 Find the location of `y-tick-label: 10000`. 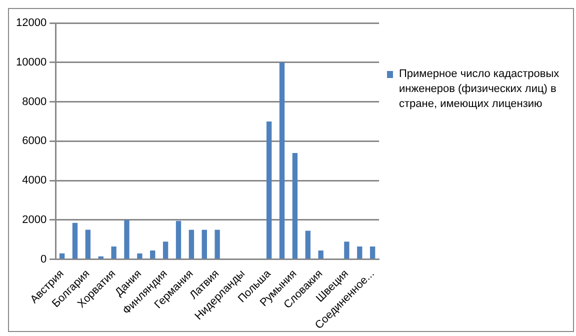

y-tick-label: 10000 is located at coordinates (31, 62).